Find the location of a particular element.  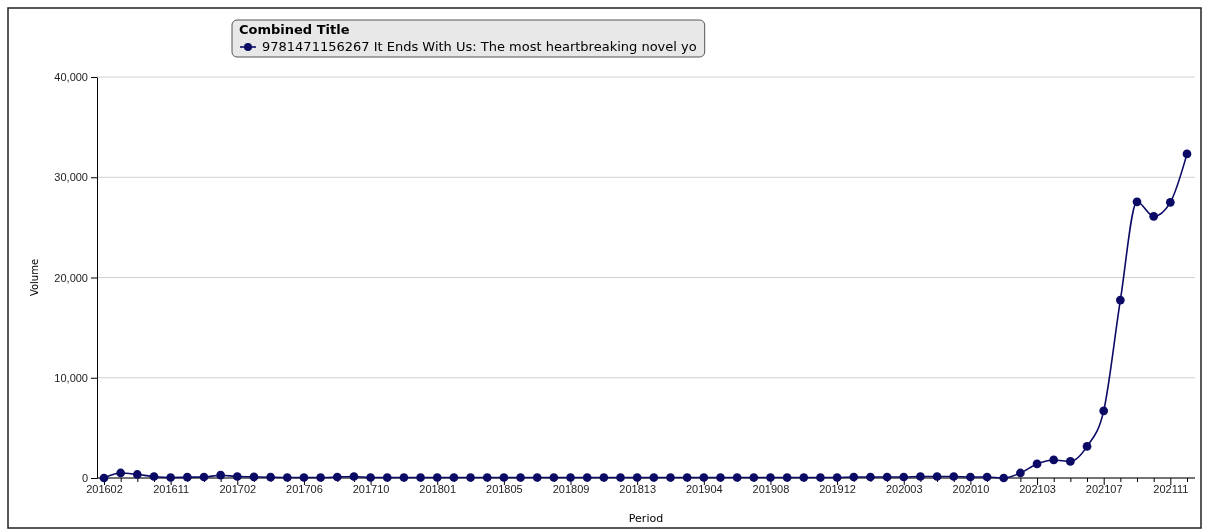

x-axis-title: Period is located at coordinates (646, 518).